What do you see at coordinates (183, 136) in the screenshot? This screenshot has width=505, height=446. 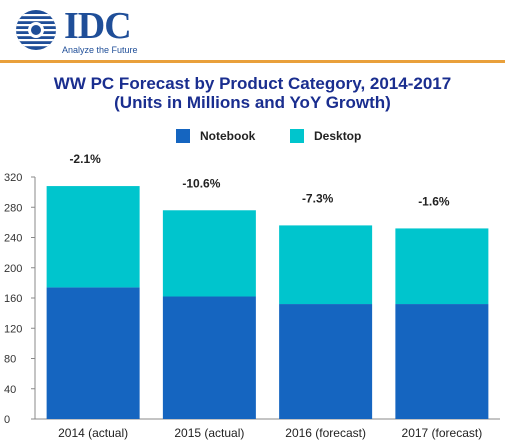 I see `legend-swatch-notebook` at bounding box center [183, 136].